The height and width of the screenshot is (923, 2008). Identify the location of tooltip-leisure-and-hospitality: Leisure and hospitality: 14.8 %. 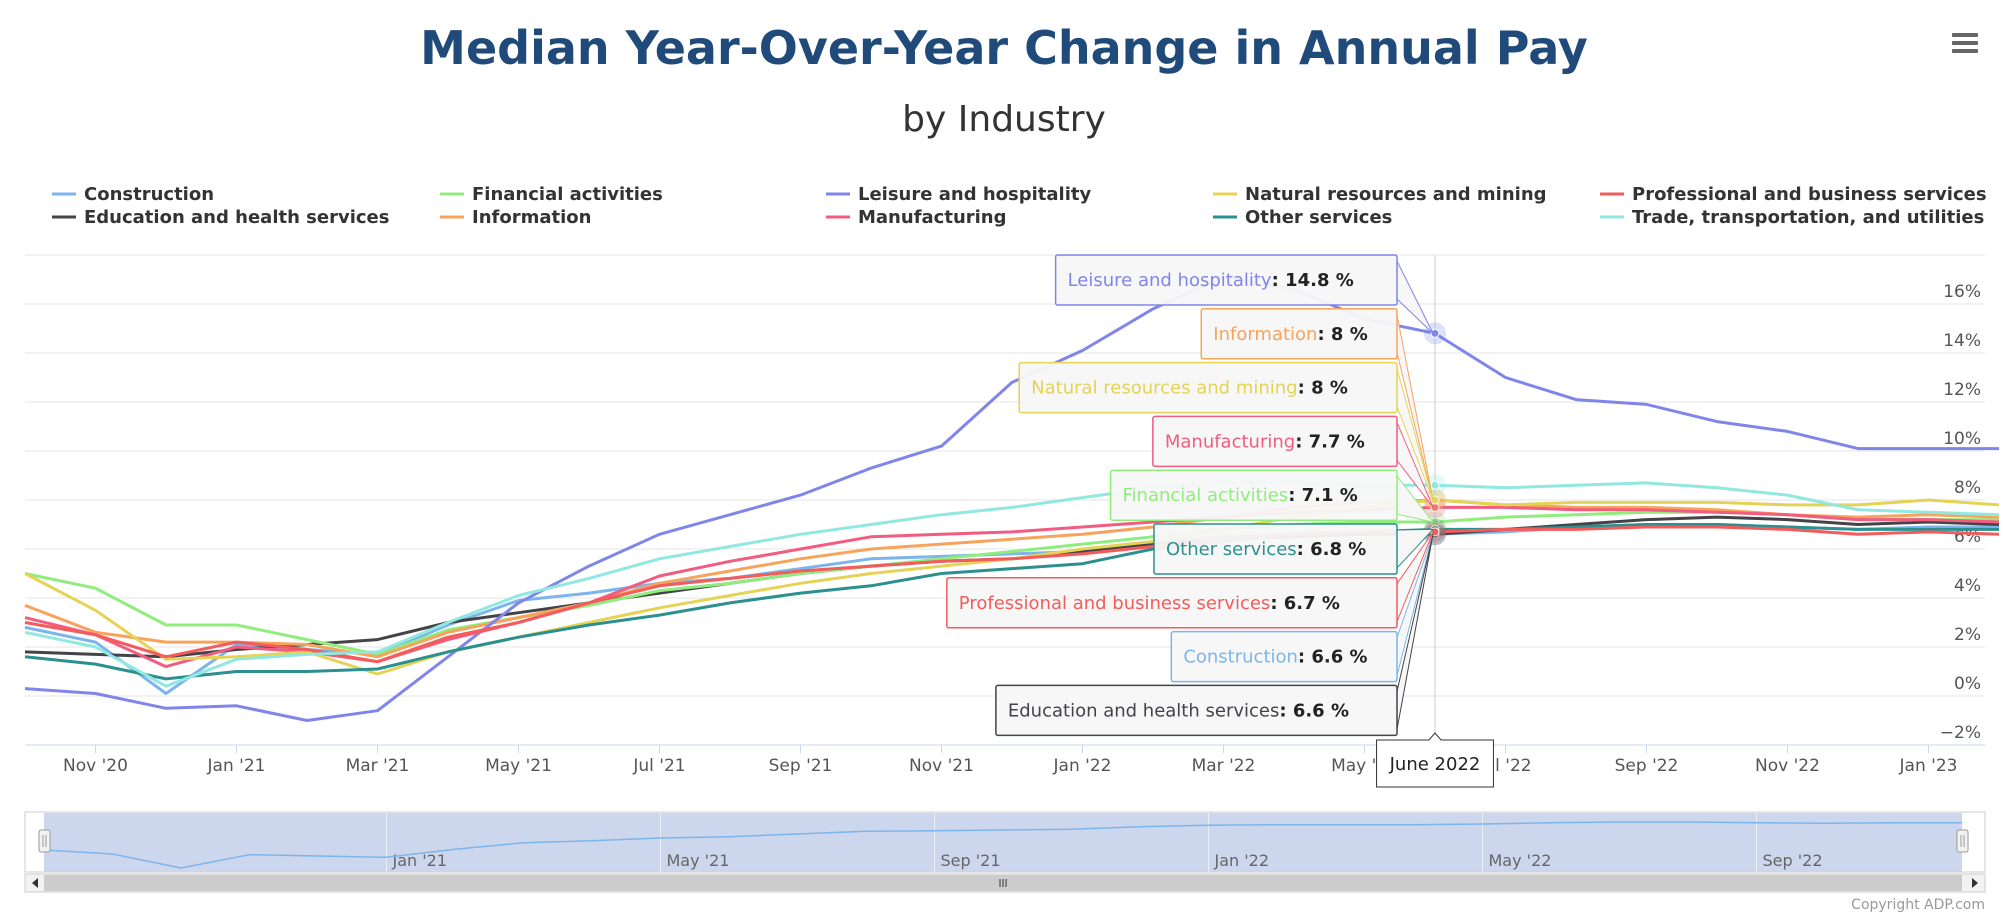
(1244, 294).